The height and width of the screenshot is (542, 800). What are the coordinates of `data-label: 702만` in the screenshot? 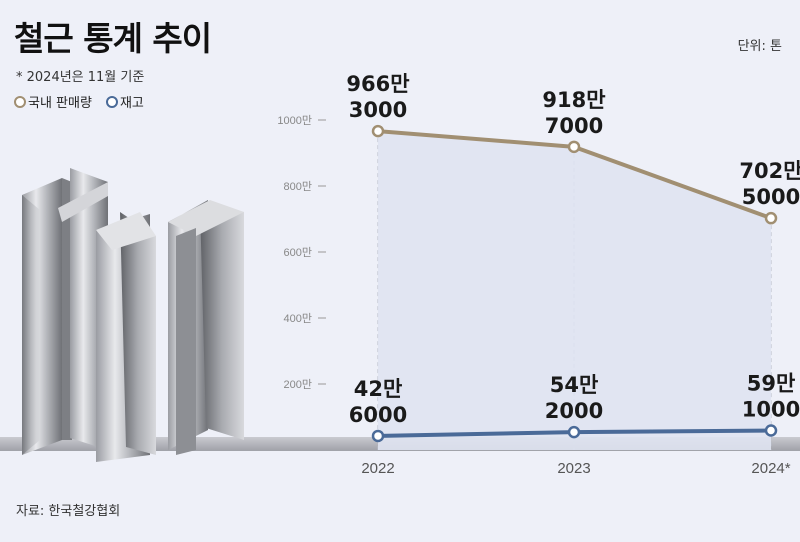 It's located at (769, 171).